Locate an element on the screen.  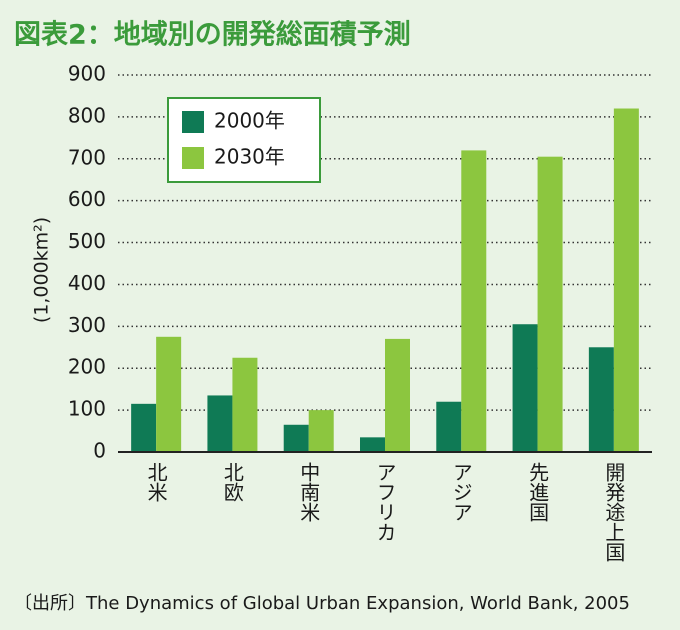
y-tick-label: 300 is located at coordinates (87, 325).